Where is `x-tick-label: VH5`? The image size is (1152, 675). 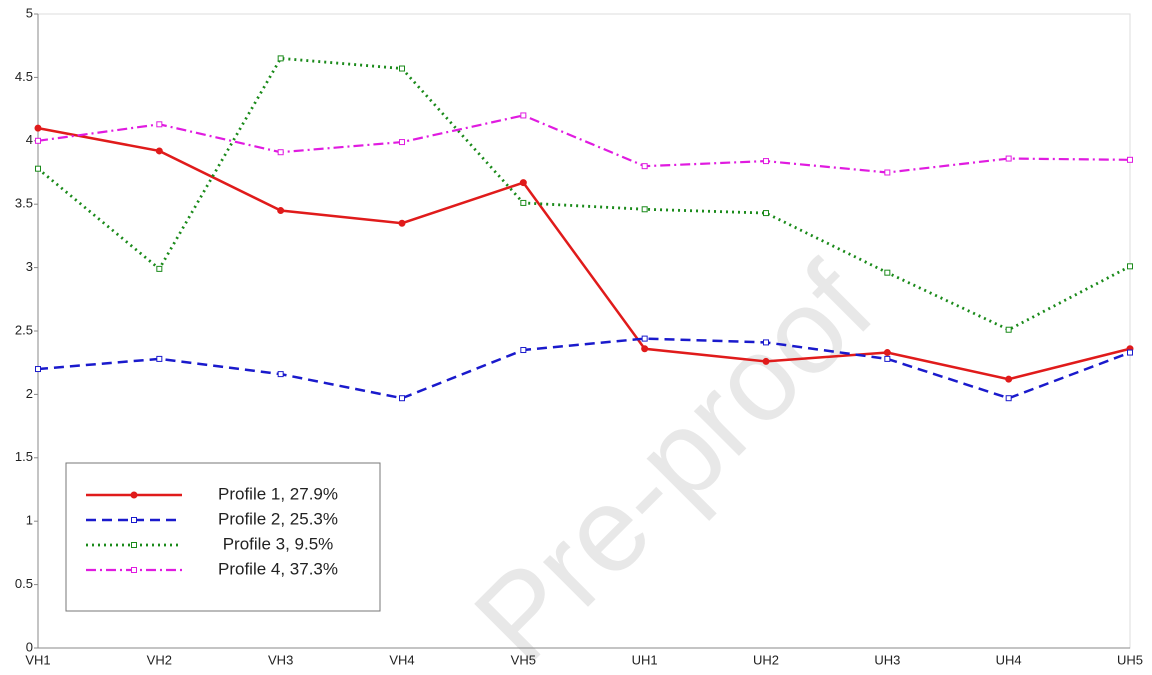 x-tick-label: VH5 is located at coordinates (523, 659).